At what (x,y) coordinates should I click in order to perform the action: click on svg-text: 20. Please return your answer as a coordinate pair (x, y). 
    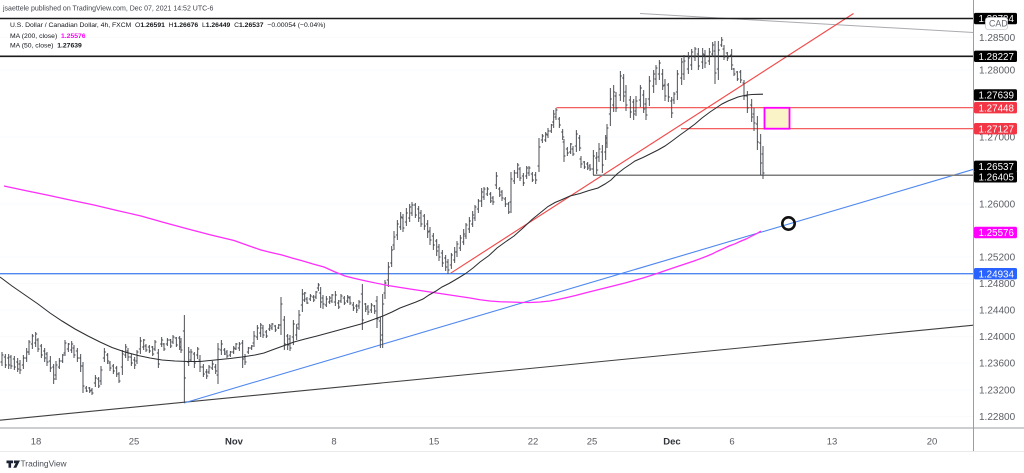
    Looking at the image, I should click on (932, 442).